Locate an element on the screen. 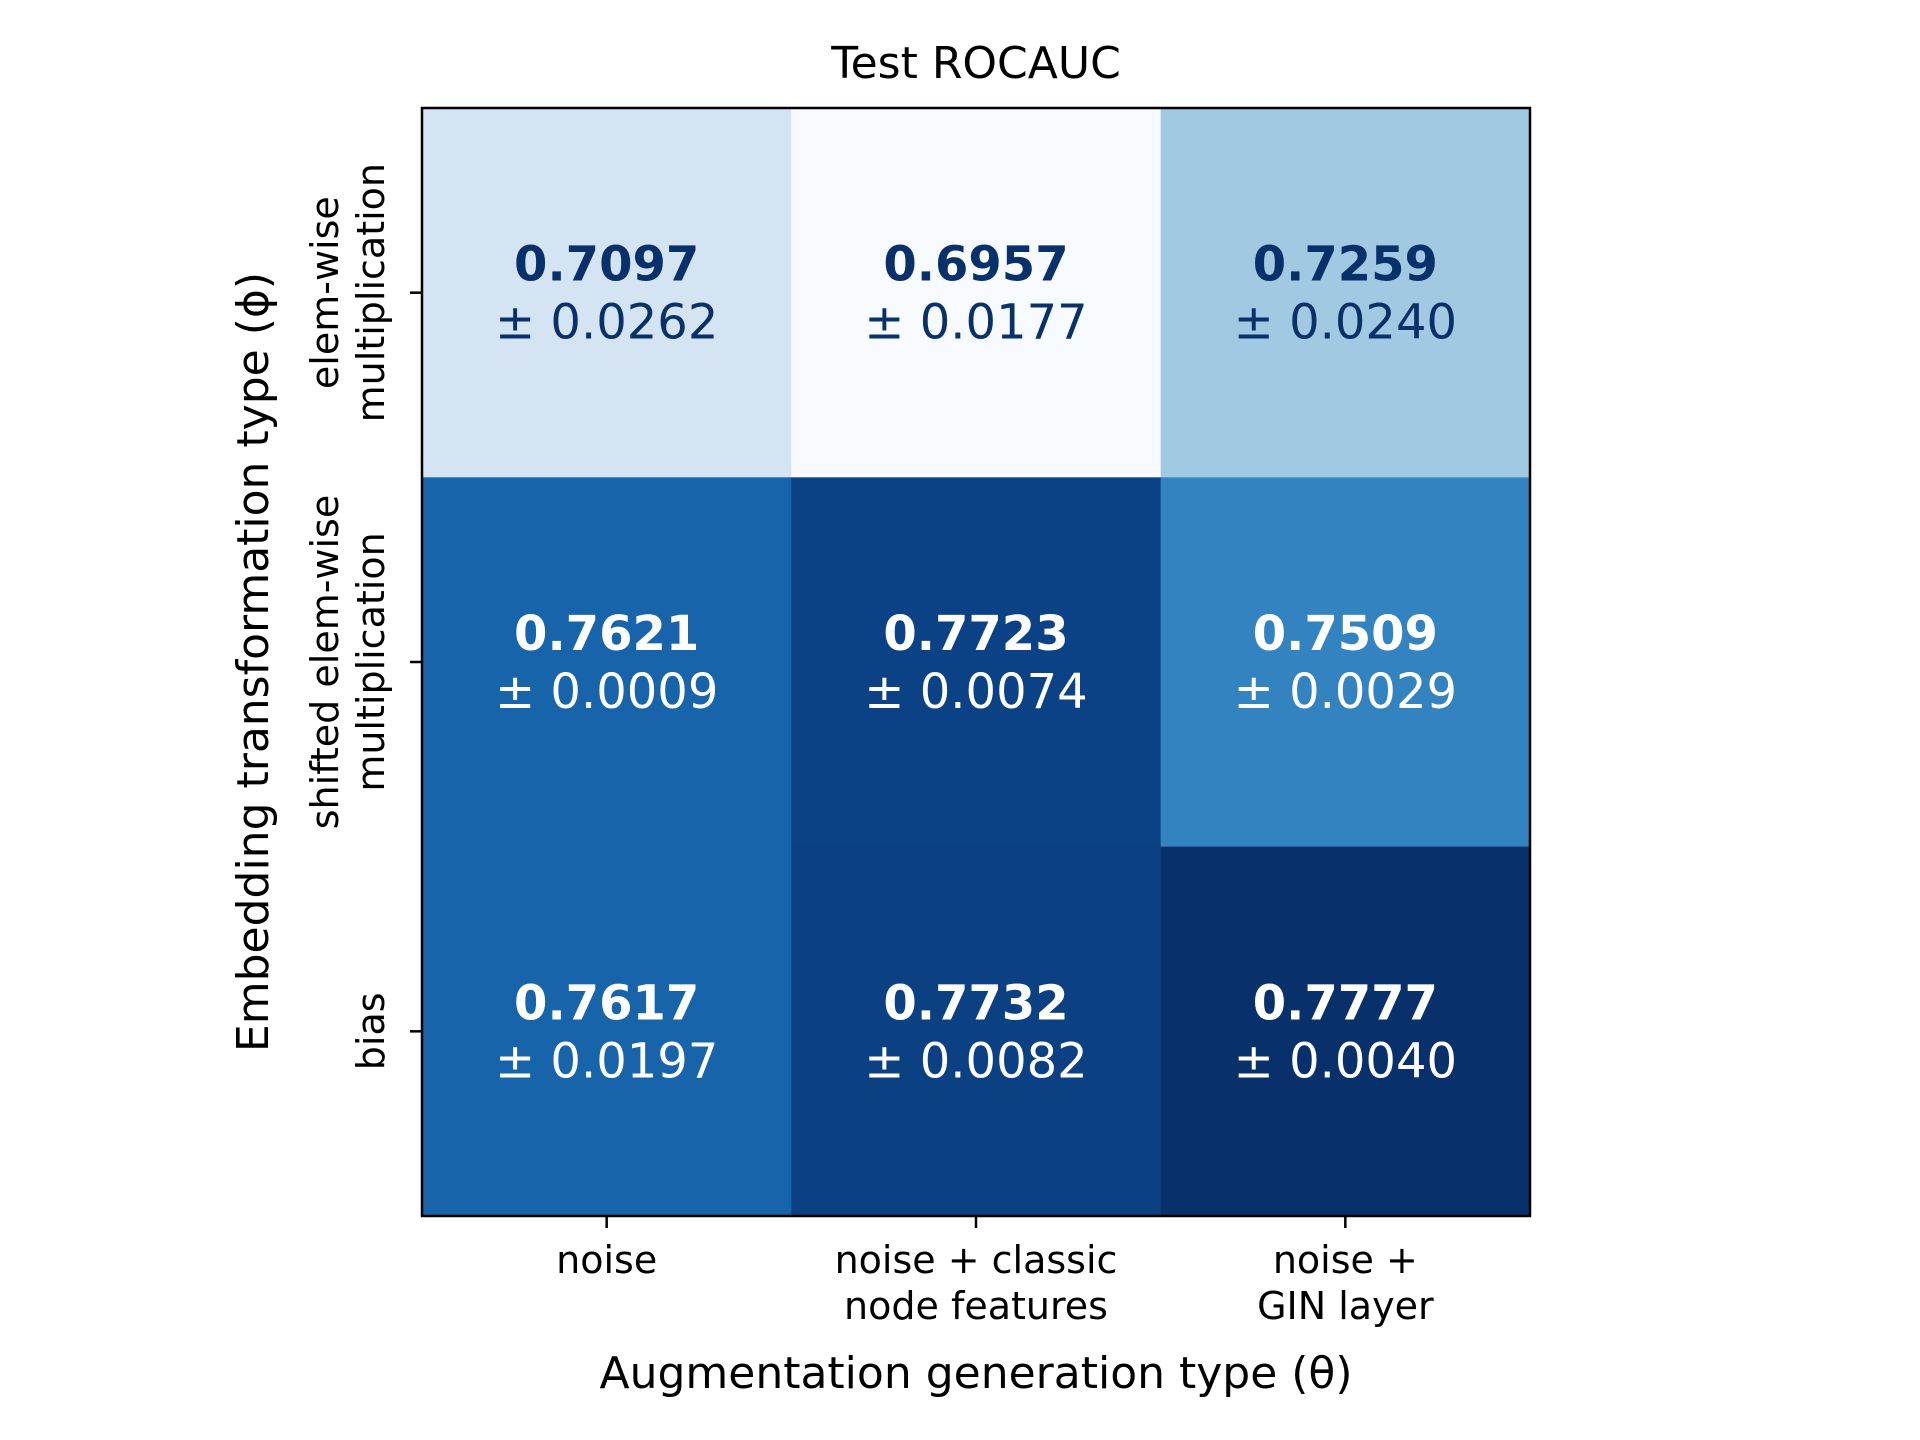  cell-mean-label: 0.6957 is located at coordinates (975, 265).